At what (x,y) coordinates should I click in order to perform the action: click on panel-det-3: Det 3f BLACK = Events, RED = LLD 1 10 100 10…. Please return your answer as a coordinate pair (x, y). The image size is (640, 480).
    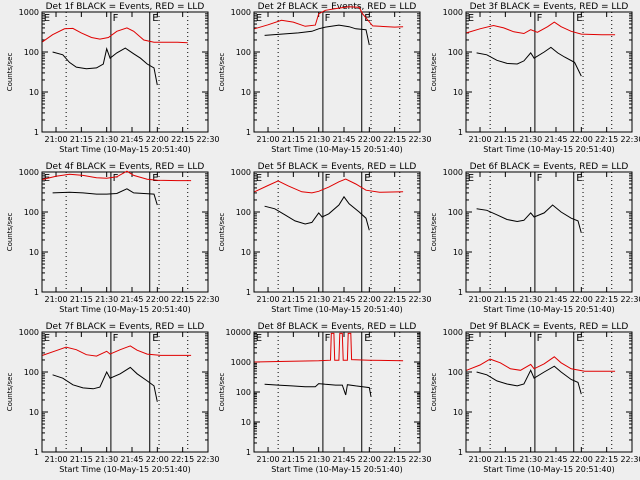
    Looking at the image, I should click on (535, 78).